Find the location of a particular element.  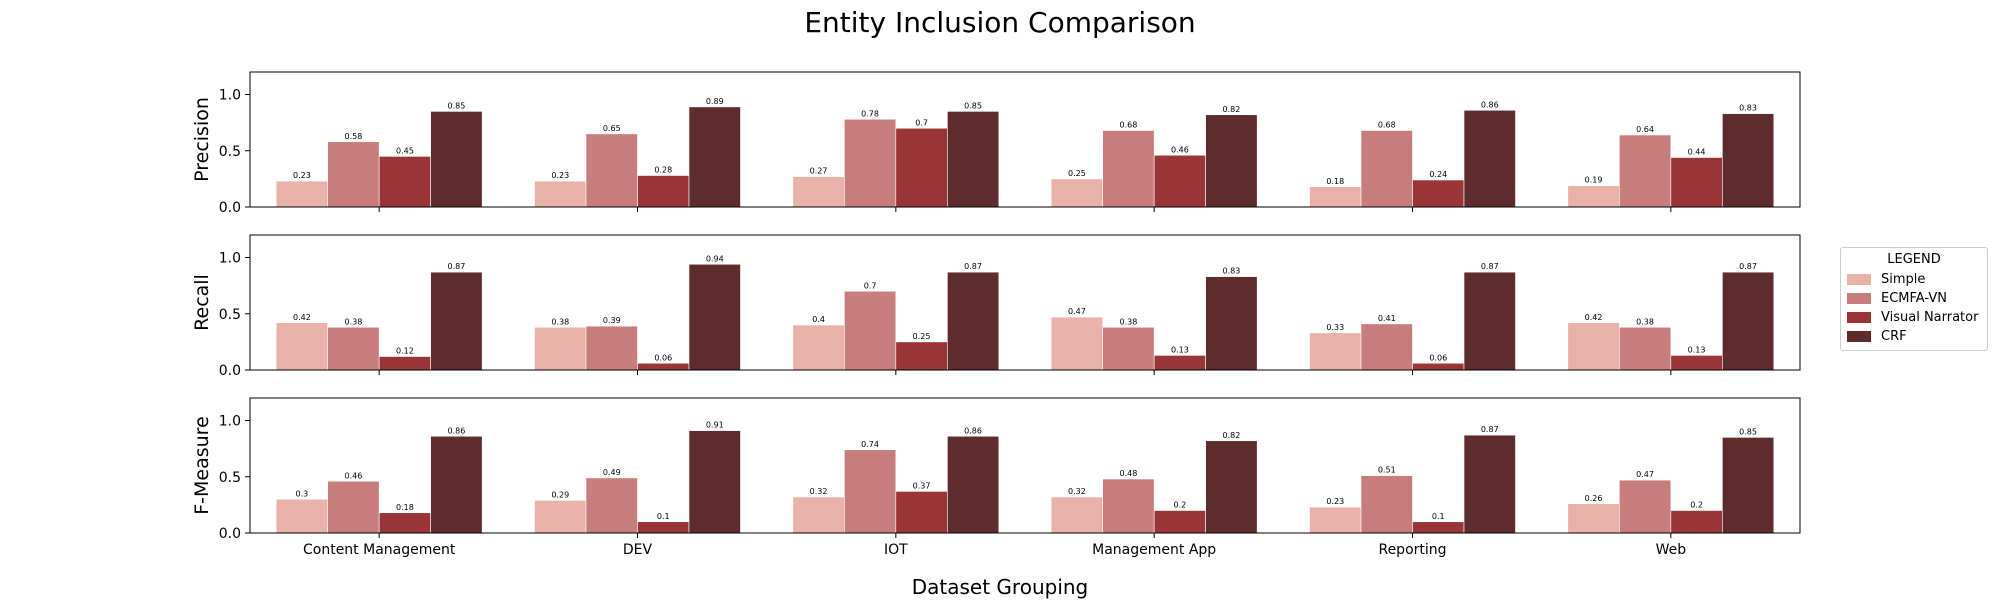

value-label-f-measure-ecmfa-vn-content-management: 0.46 is located at coordinates (354, 475).